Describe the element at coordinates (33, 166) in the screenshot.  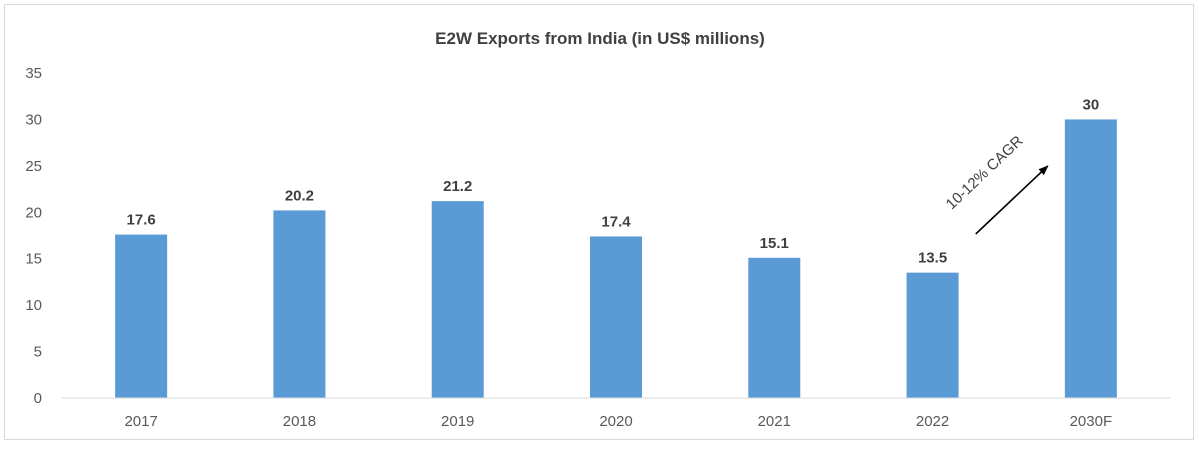
I see `y-tick-label: 25` at that location.